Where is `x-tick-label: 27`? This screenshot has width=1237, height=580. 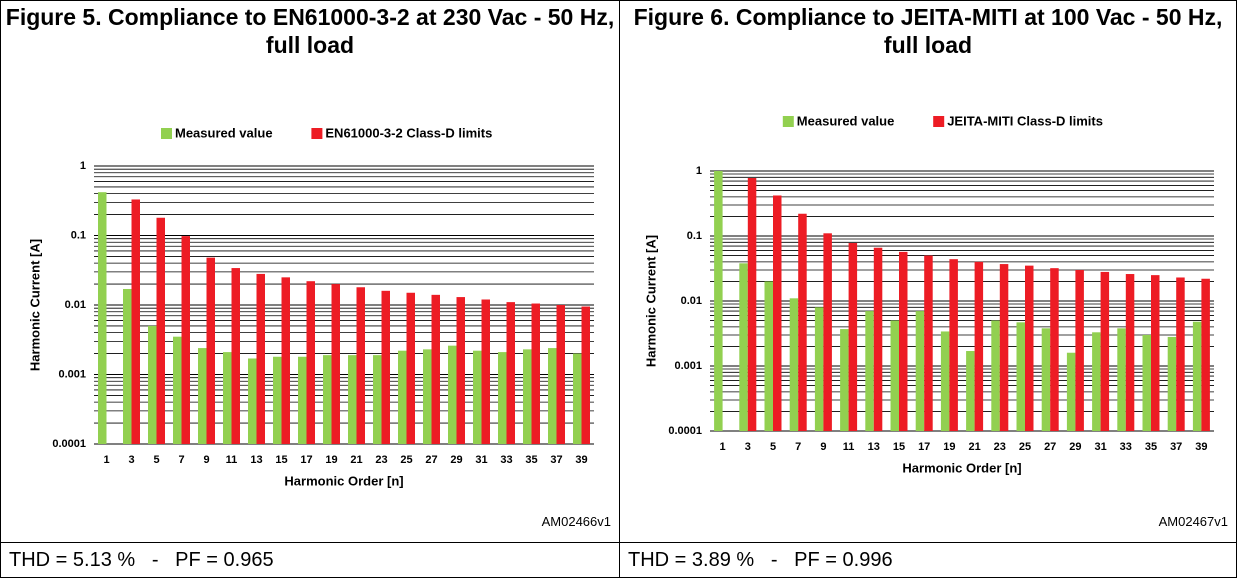
x-tick-label: 27 is located at coordinates (1050, 447).